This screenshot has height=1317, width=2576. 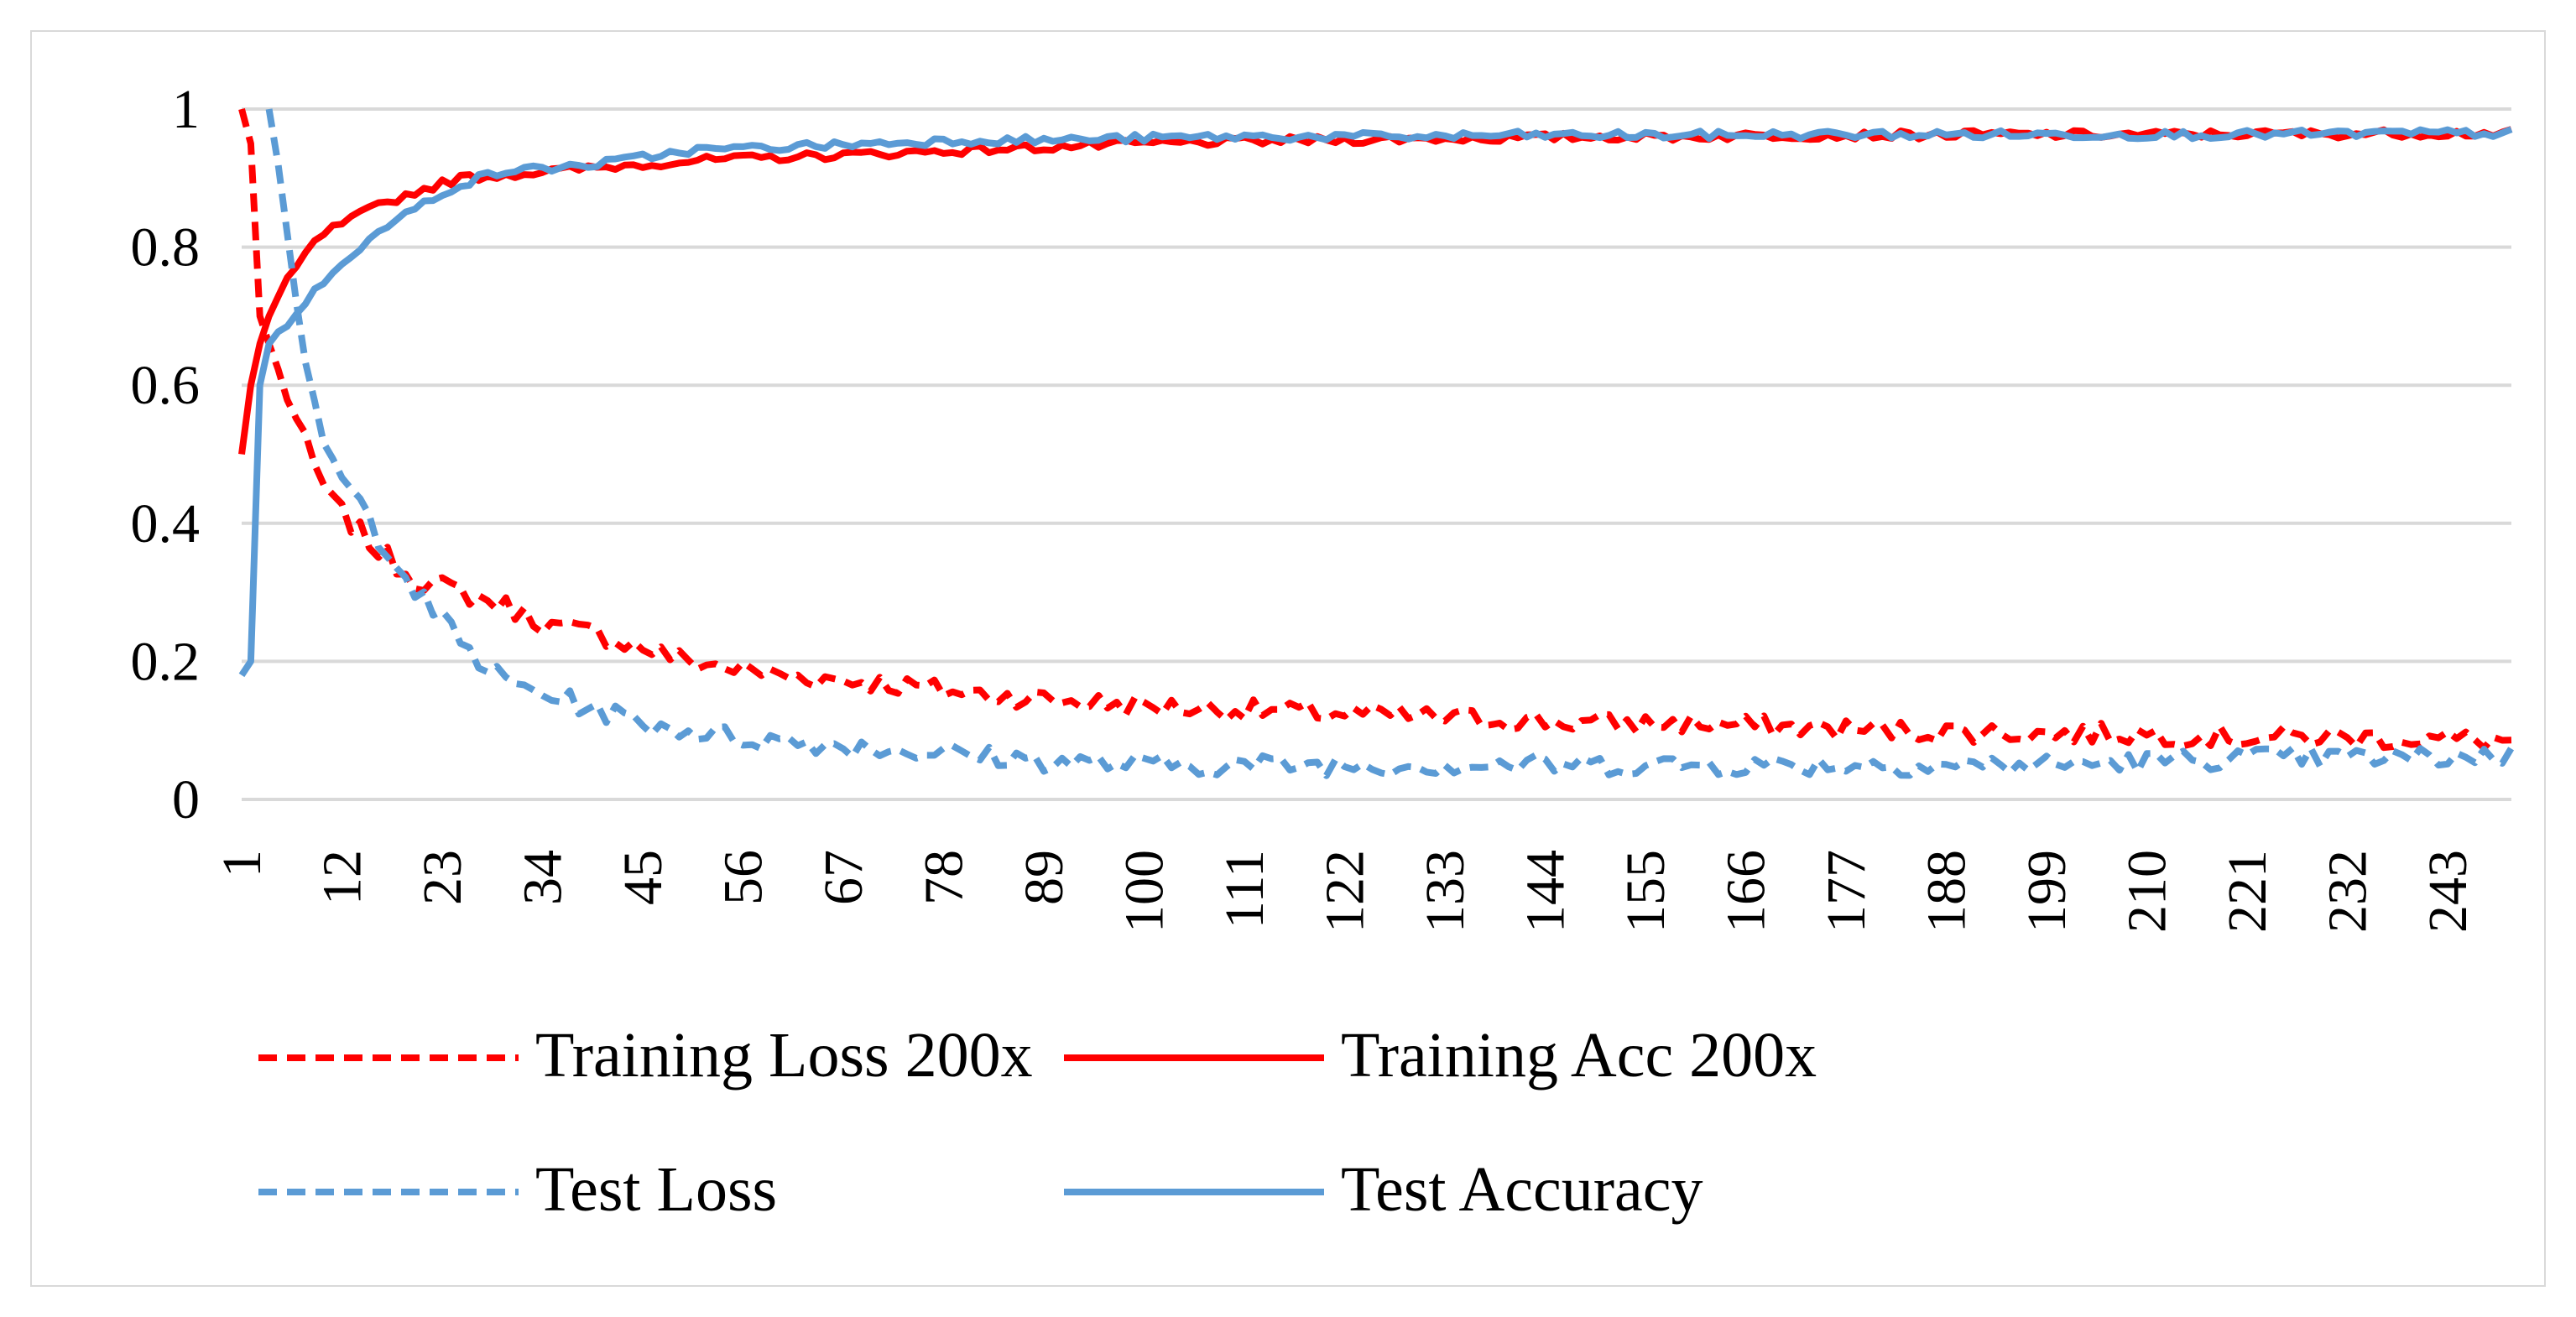 I want to click on legend-label: Training Loss 200x, so click(x=784, y=1056).